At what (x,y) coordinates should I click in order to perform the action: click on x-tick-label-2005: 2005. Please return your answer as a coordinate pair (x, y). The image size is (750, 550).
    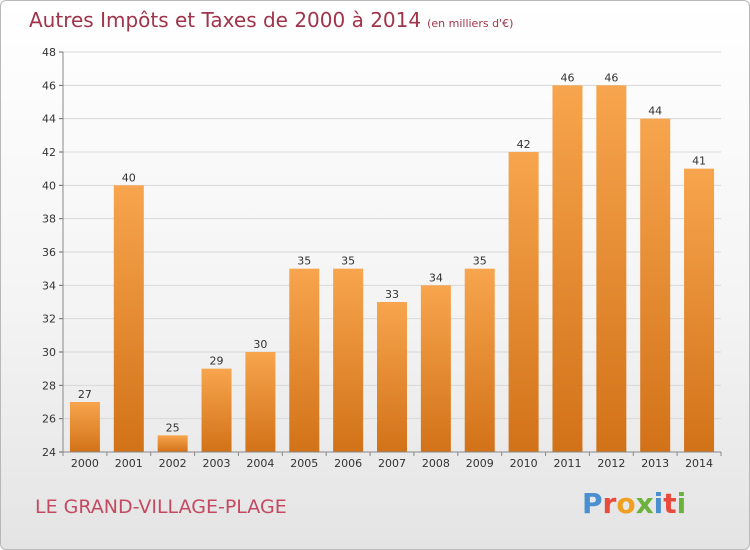
    Looking at the image, I should click on (304, 463).